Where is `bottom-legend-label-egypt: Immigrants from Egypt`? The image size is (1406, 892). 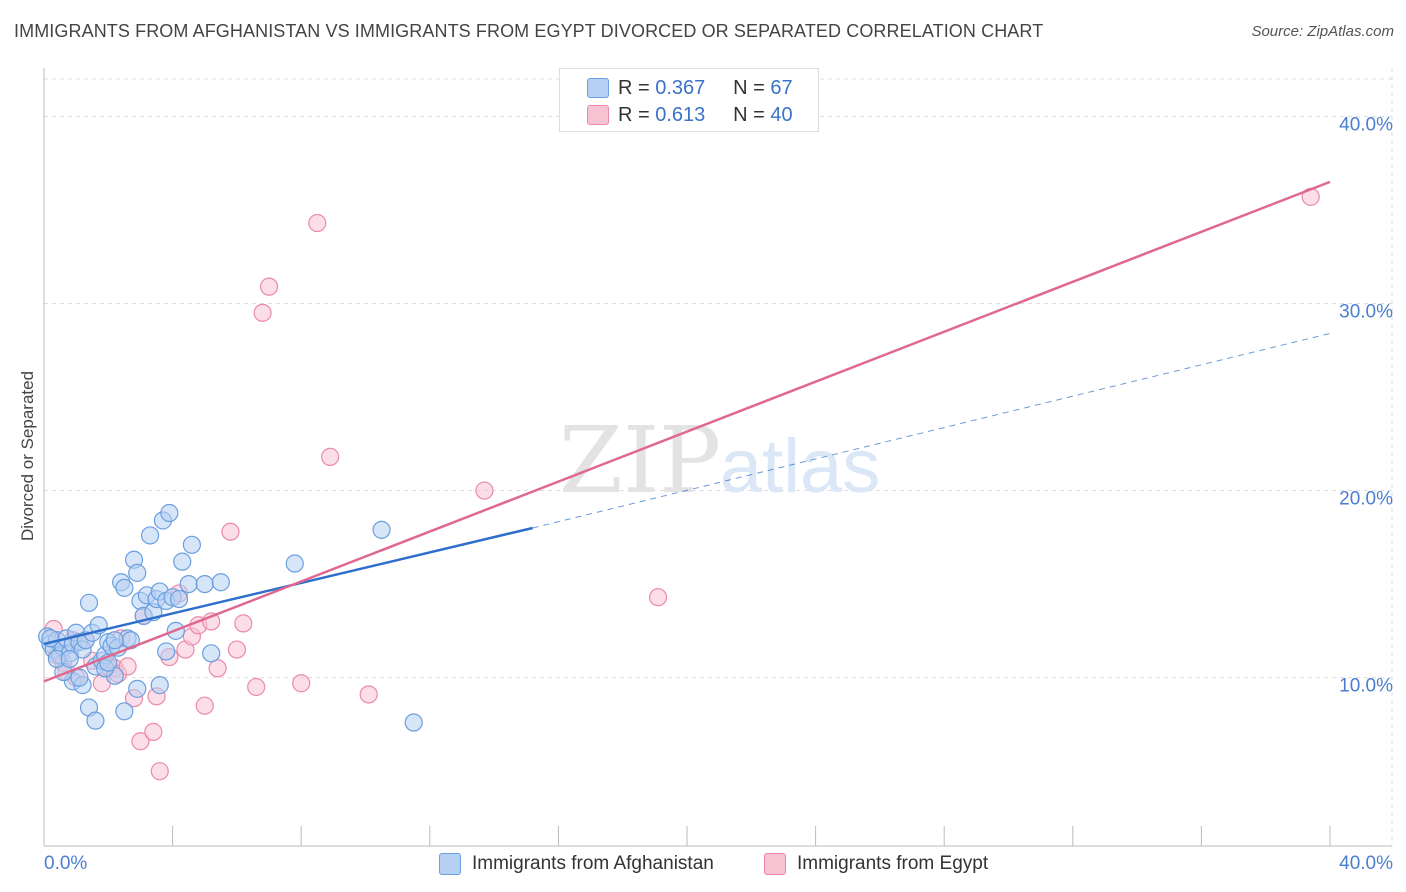 bottom-legend-label-egypt: Immigrants from Egypt is located at coordinates (893, 863).